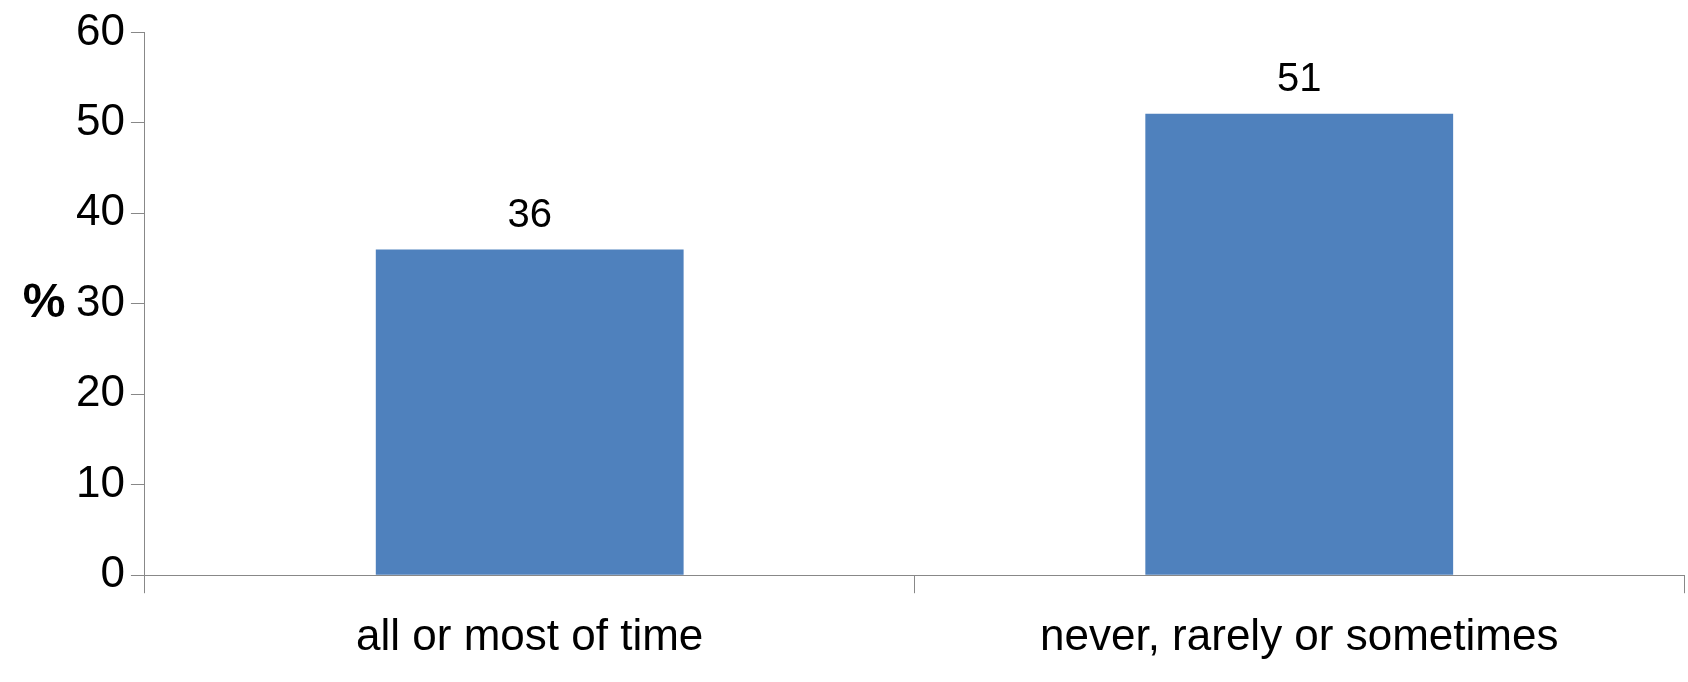  What do you see at coordinates (100, 391) in the screenshot?
I see `y-tick-label: 20` at bounding box center [100, 391].